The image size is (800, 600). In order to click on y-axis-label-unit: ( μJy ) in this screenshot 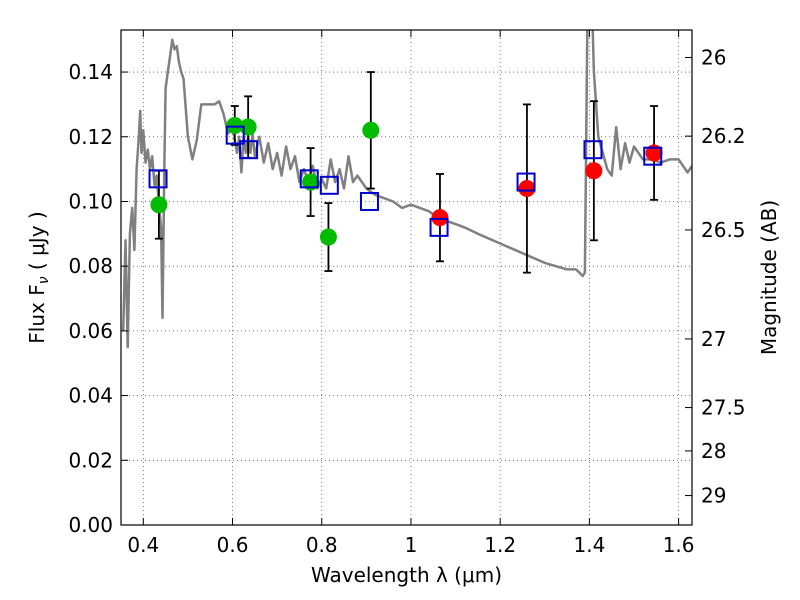, I will do `click(37, 243)`.